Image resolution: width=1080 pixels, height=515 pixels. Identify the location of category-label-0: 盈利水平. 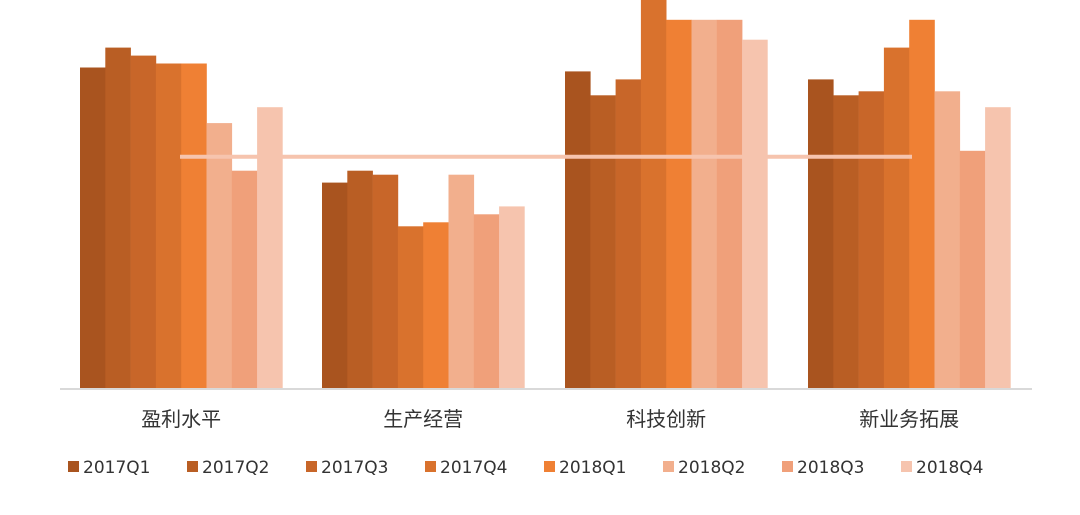
(181, 419).